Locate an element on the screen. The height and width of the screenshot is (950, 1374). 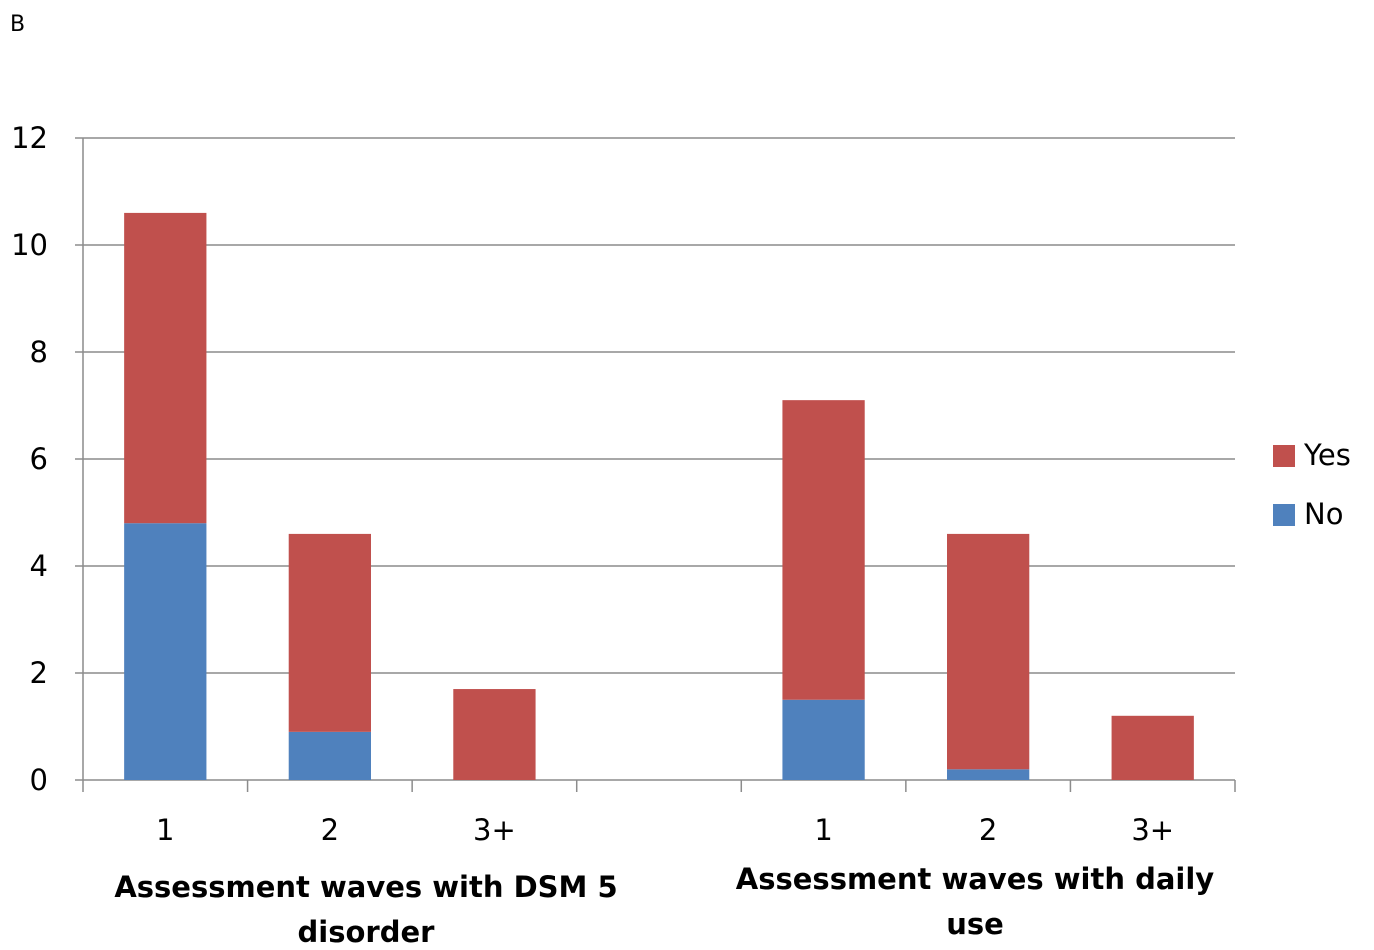
y-tick-label: 4 is located at coordinates (39, 566).